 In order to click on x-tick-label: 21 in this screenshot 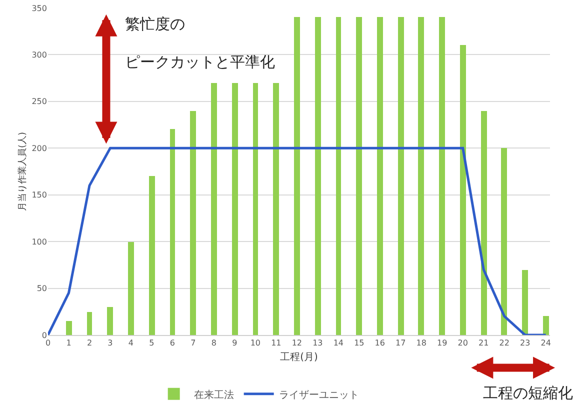, I will do `click(483, 343)`.